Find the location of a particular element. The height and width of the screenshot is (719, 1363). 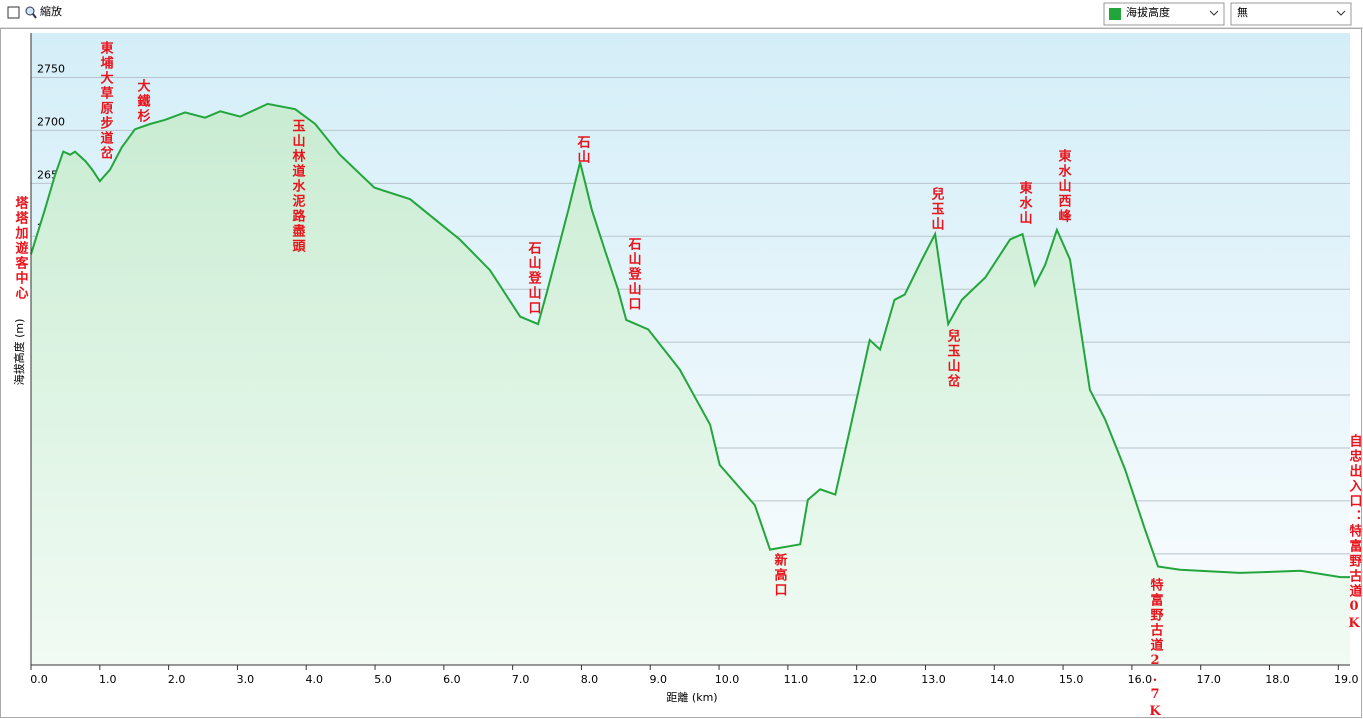

annotation: 特富野古道2.7K is located at coordinates (1156, 648).